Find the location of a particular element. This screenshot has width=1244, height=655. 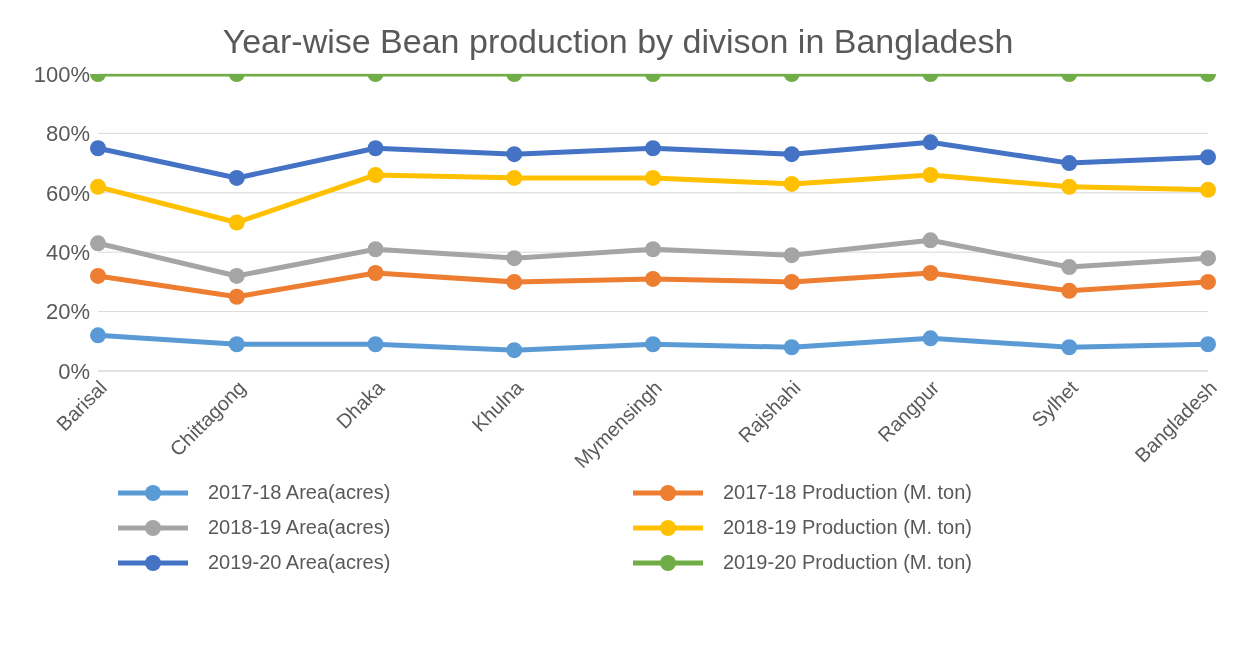

y-tick-label: 80% is located at coordinates (67, 134).